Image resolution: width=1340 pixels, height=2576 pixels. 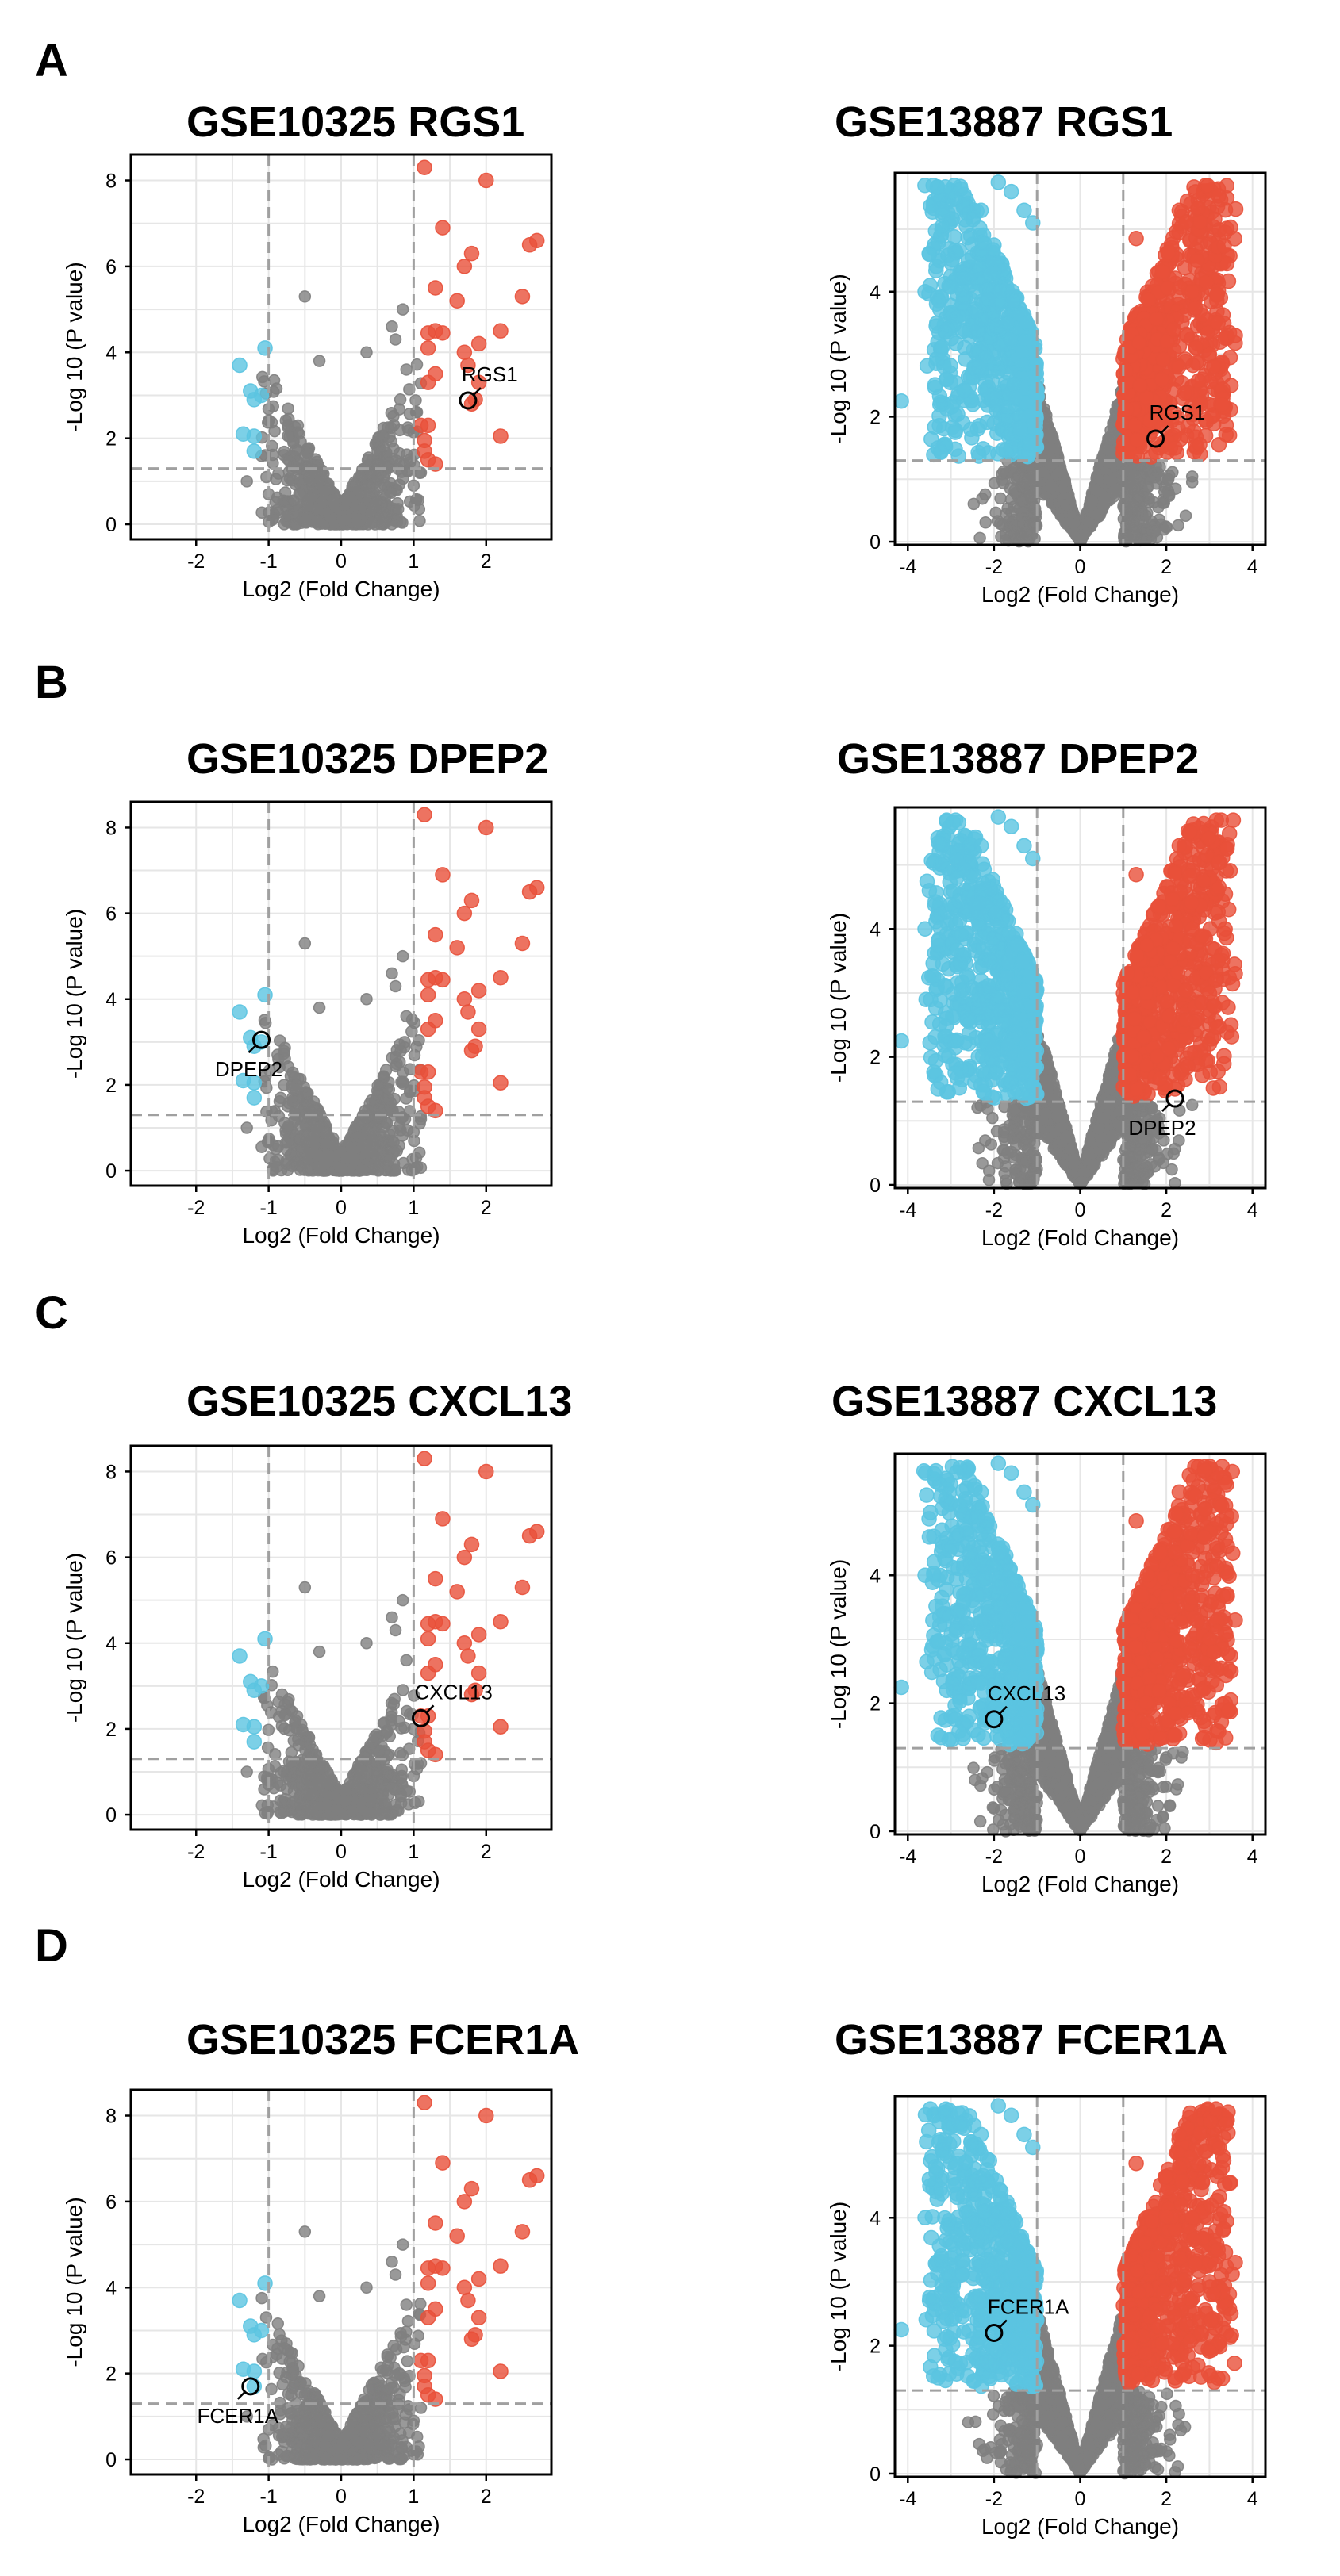 I want to click on chart-title: GSE10325 RGS1, so click(x=355, y=122).